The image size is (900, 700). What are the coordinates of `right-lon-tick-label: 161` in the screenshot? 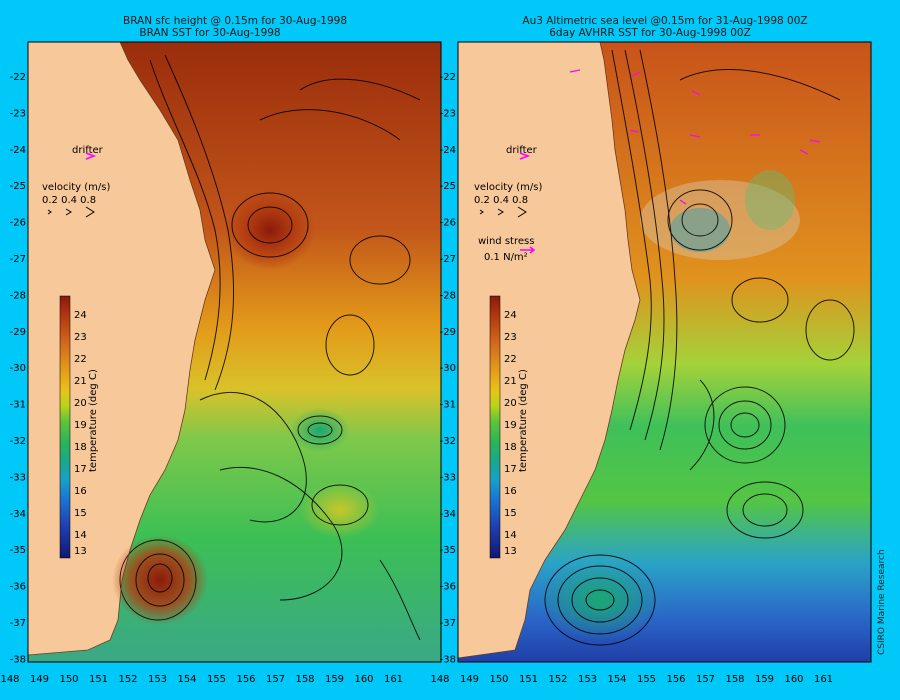 It's located at (823, 679).